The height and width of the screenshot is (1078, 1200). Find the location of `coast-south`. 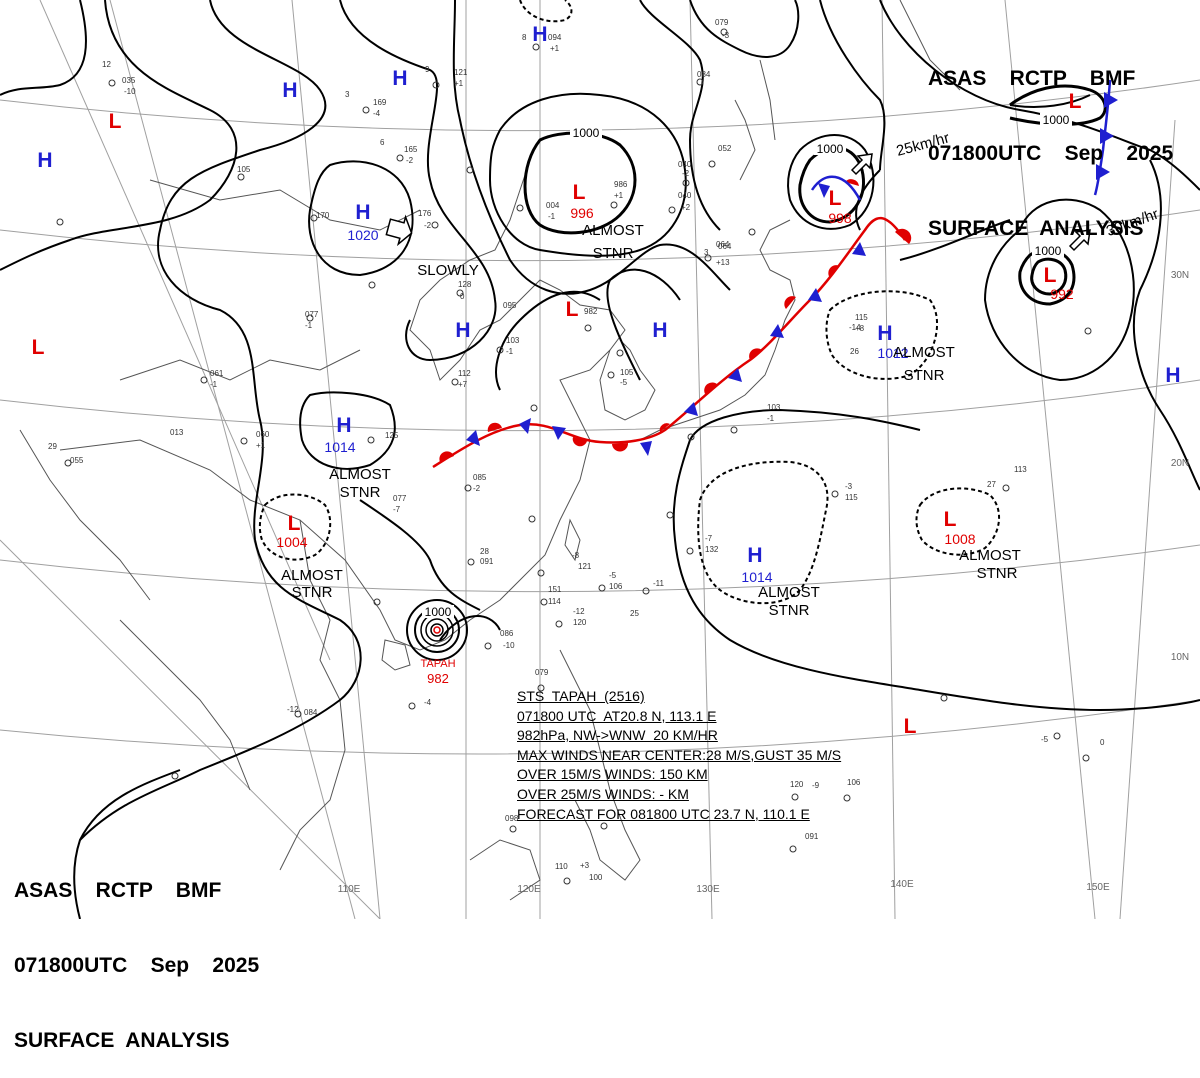

coast-south is located at coordinates (185, 705).